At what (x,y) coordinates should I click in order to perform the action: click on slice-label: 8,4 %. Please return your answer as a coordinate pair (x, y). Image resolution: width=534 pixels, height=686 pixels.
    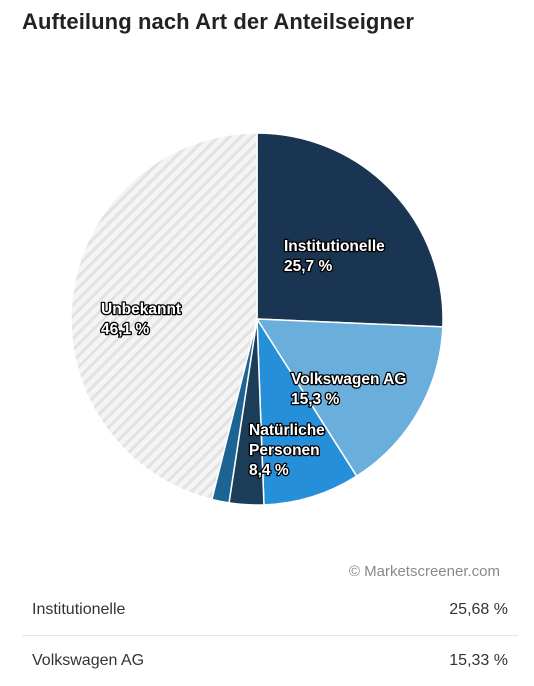
    Looking at the image, I should click on (269, 470).